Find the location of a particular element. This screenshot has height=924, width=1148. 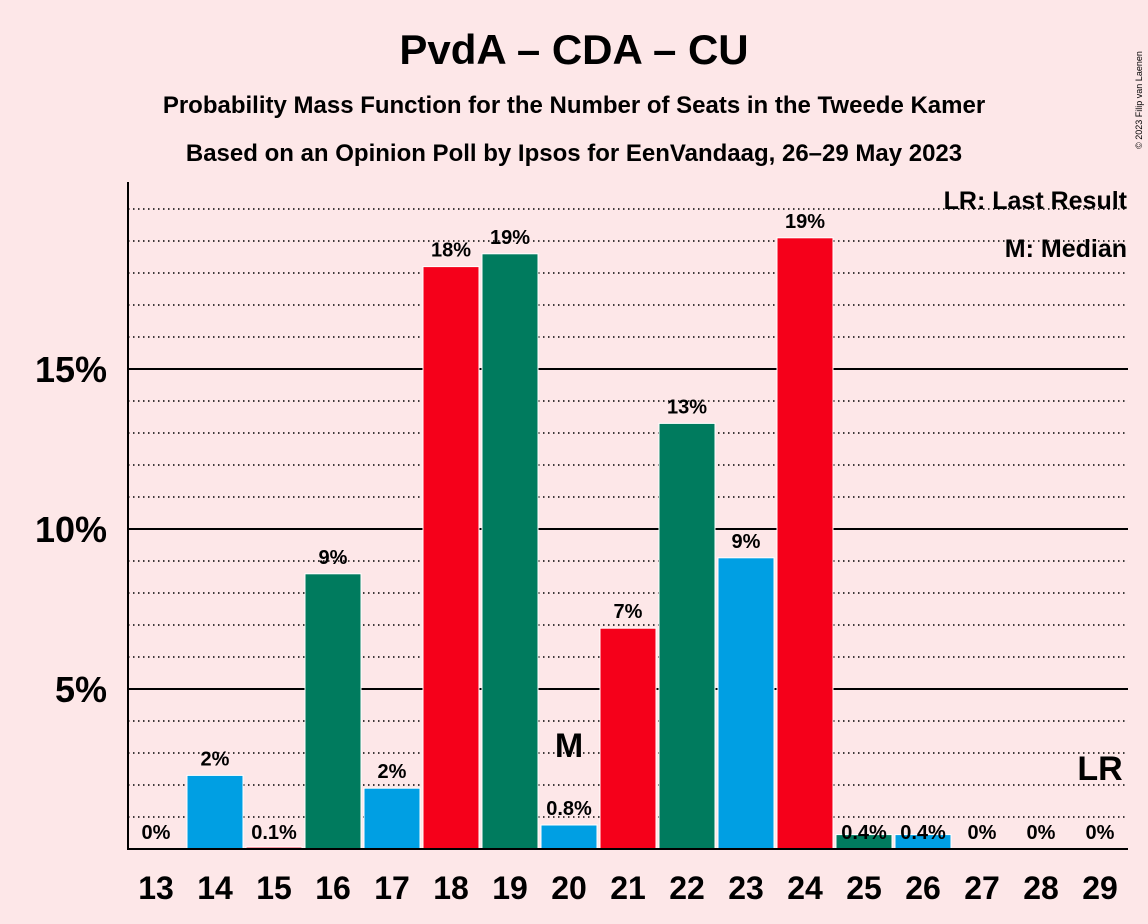

y-tick-labels: 5% 10% 15% is located at coordinates (71, 529).